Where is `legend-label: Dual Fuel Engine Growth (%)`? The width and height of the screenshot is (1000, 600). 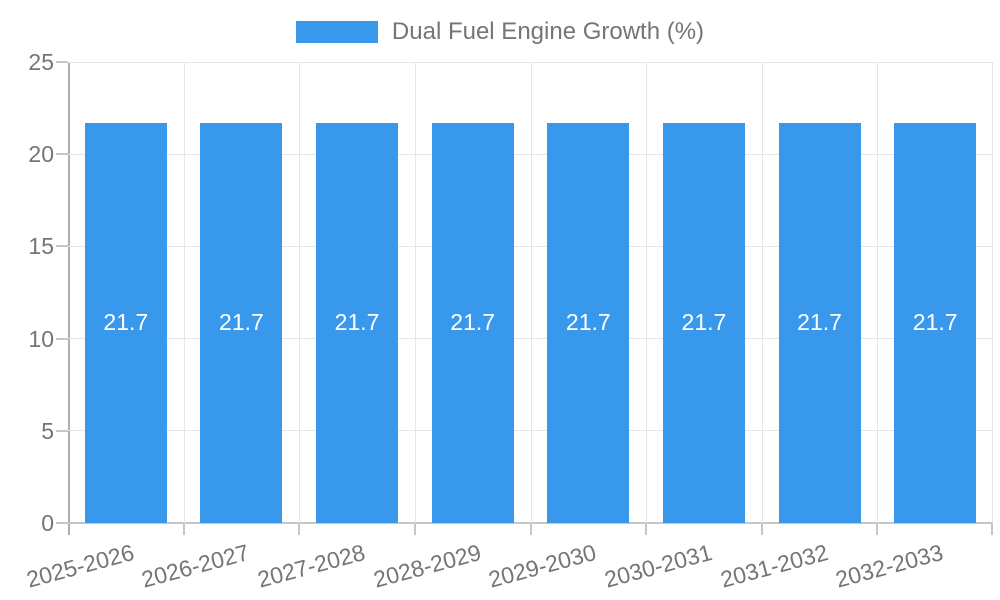 legend-label: Dual Fuel Engine Growth (%) is located at coordinates (548, 31).